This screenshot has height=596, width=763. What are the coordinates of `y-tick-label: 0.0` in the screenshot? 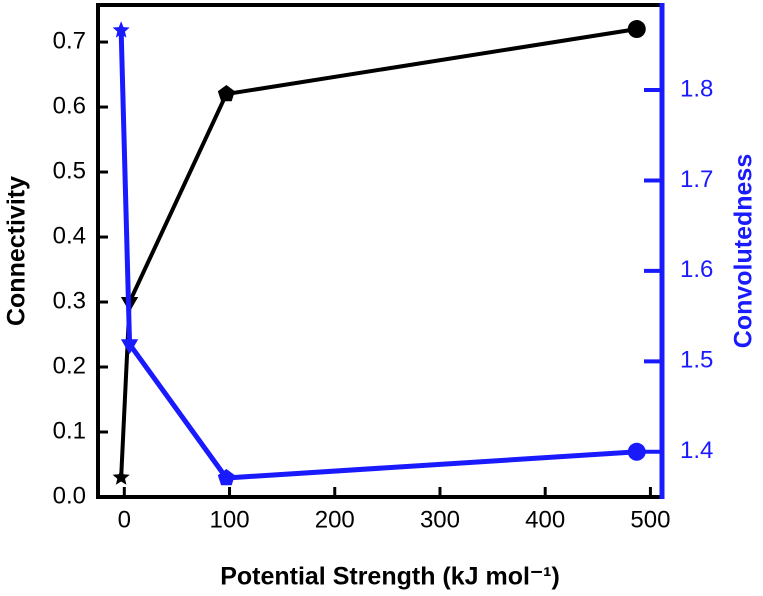 It's located at (69, 495).